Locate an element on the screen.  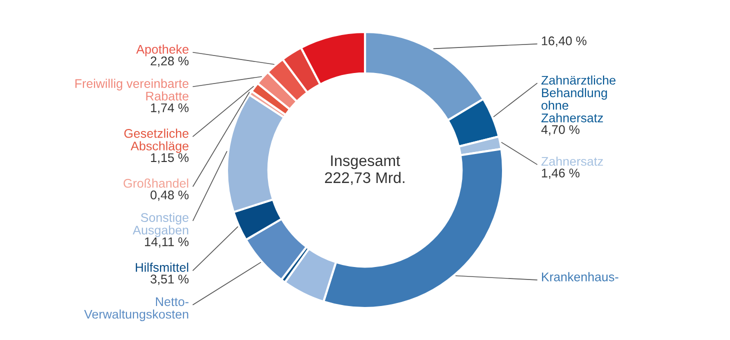
slice-label: Freiwillig vereinbarte Rabatte is located at coordinates (131, 89).